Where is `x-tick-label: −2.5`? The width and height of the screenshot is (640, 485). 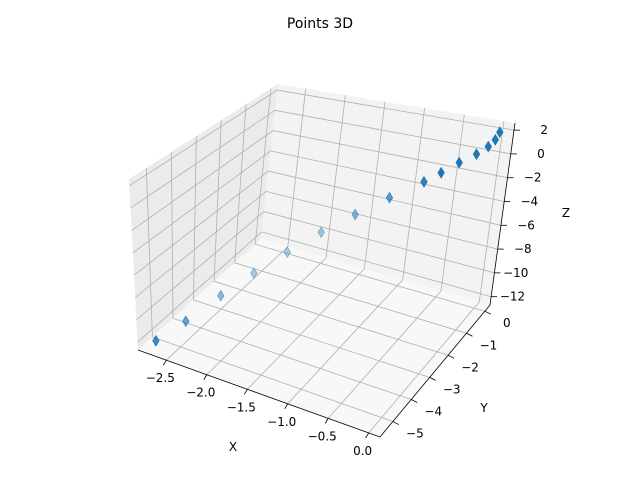 x-tick-label: −2.5 is located at coordinates (160, 378).